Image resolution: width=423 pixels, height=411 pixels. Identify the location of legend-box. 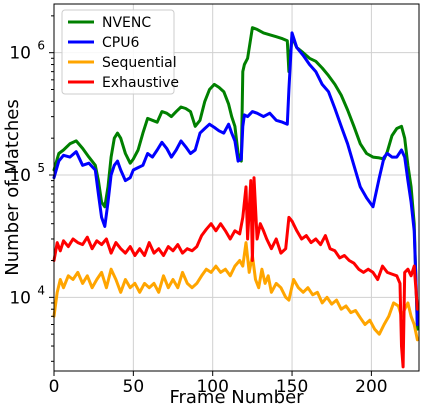
(118, 52).